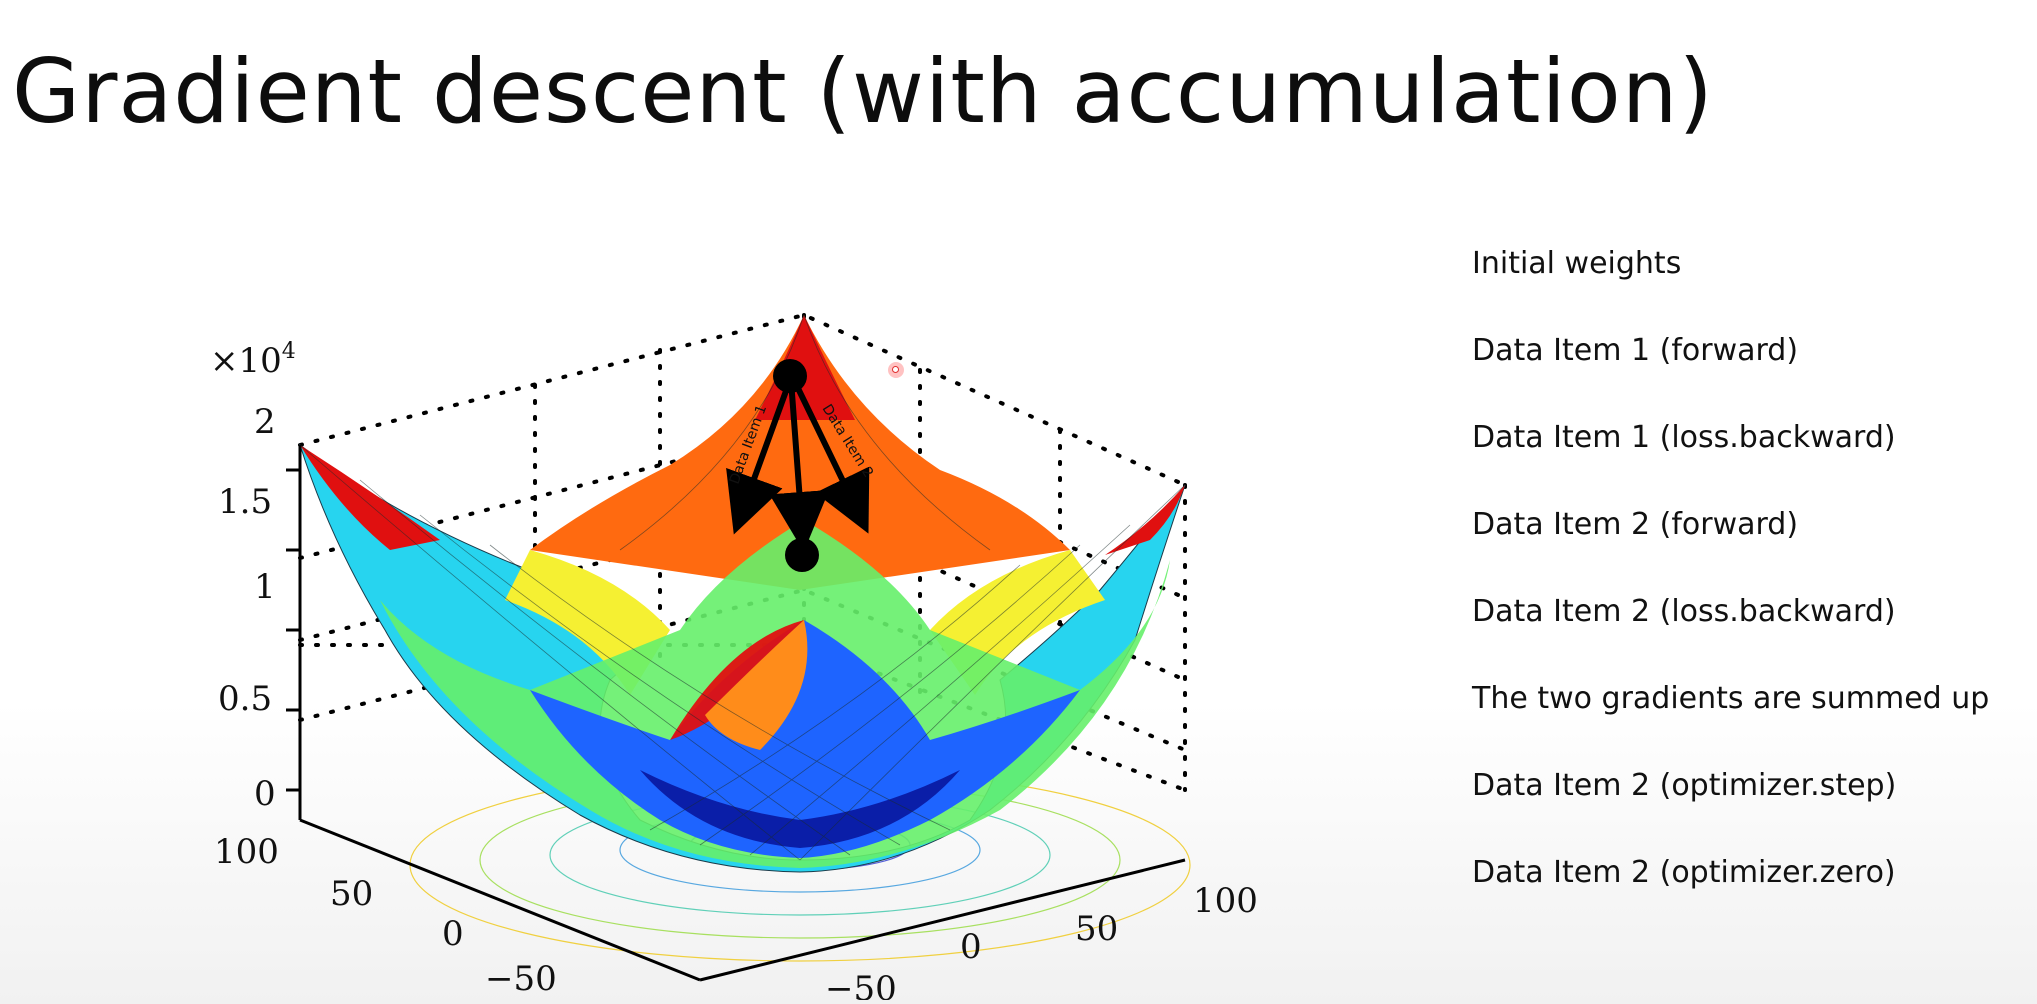  What do you see at coordinates (245, 502) in the screenshot?
I see `z-tick-1-5: 1.5` at bounding box center [245, 502].